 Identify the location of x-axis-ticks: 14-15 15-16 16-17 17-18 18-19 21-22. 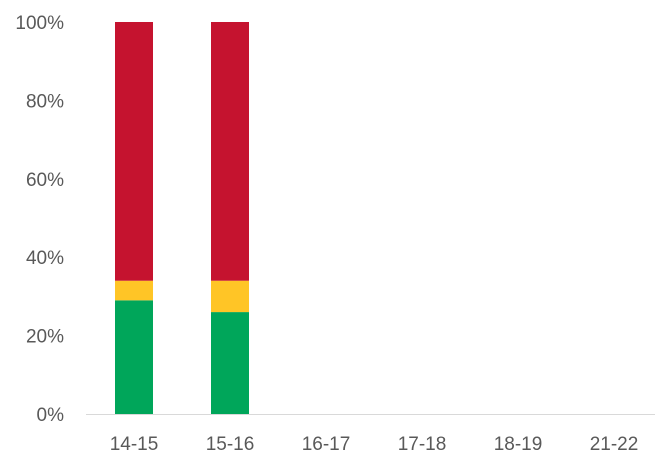
(374, 444).